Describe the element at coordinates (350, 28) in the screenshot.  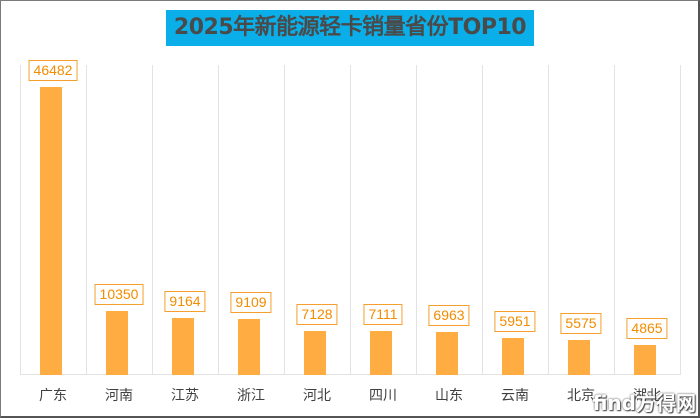
I see `chart-title: 2025年新能源轻卡销量省份TOP10` at that location.